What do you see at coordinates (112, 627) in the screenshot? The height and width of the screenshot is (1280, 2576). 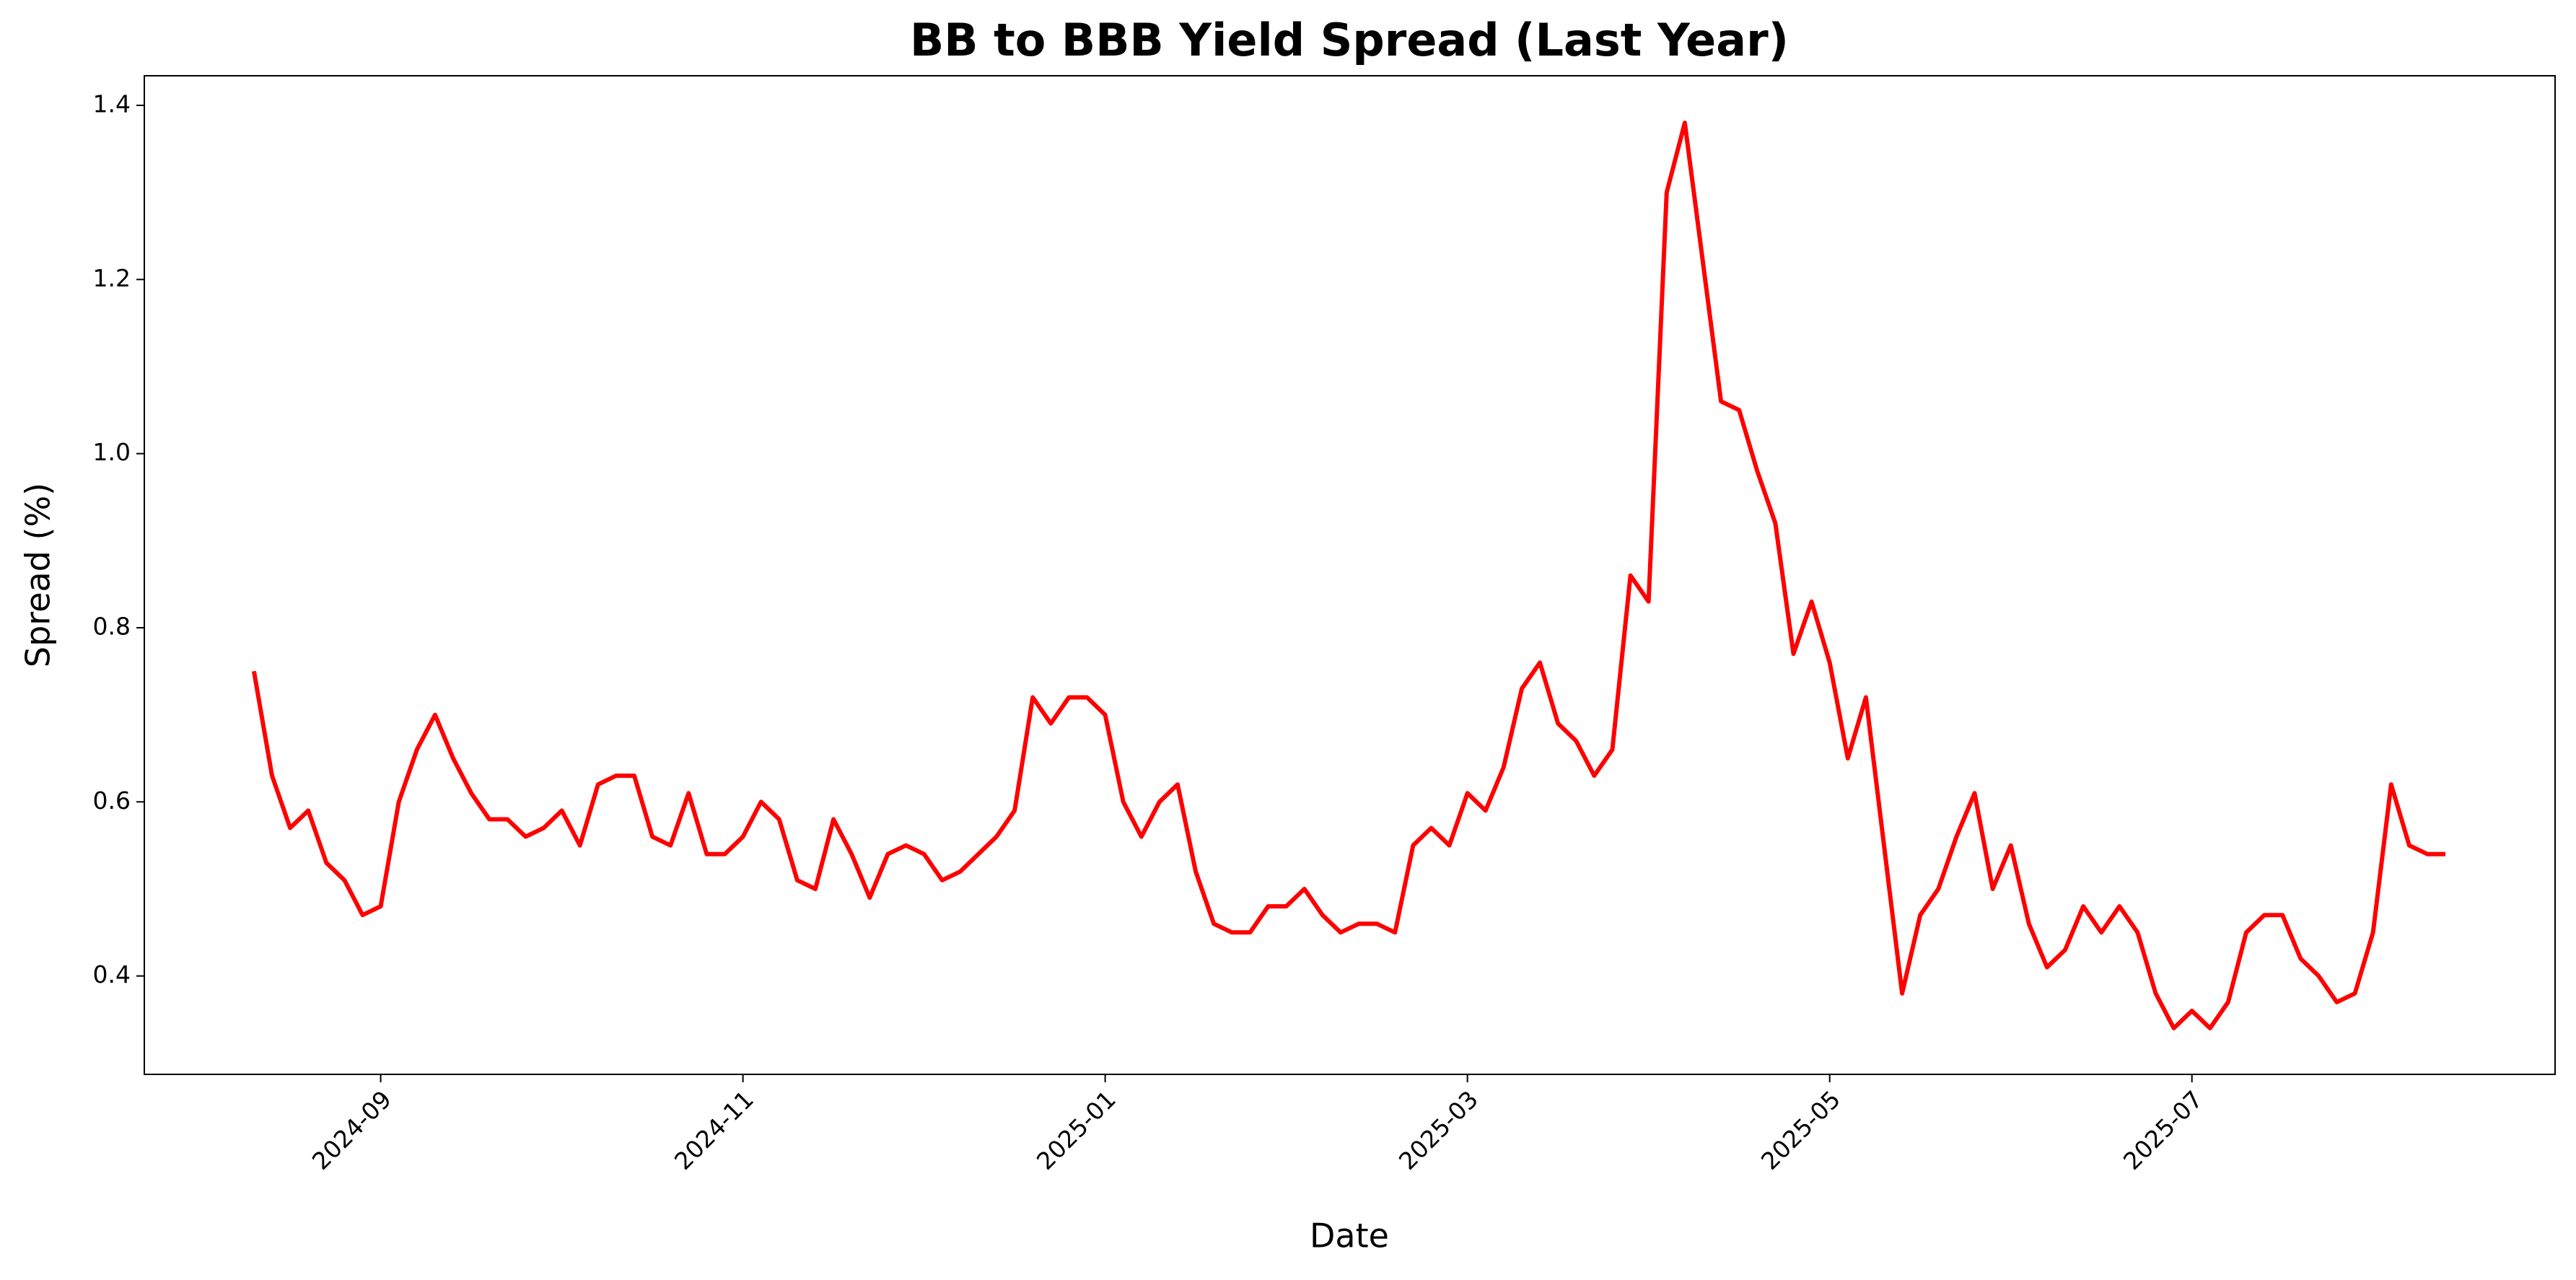 I see `y-tick-label: 0.8` at bounding box center [112, 627].